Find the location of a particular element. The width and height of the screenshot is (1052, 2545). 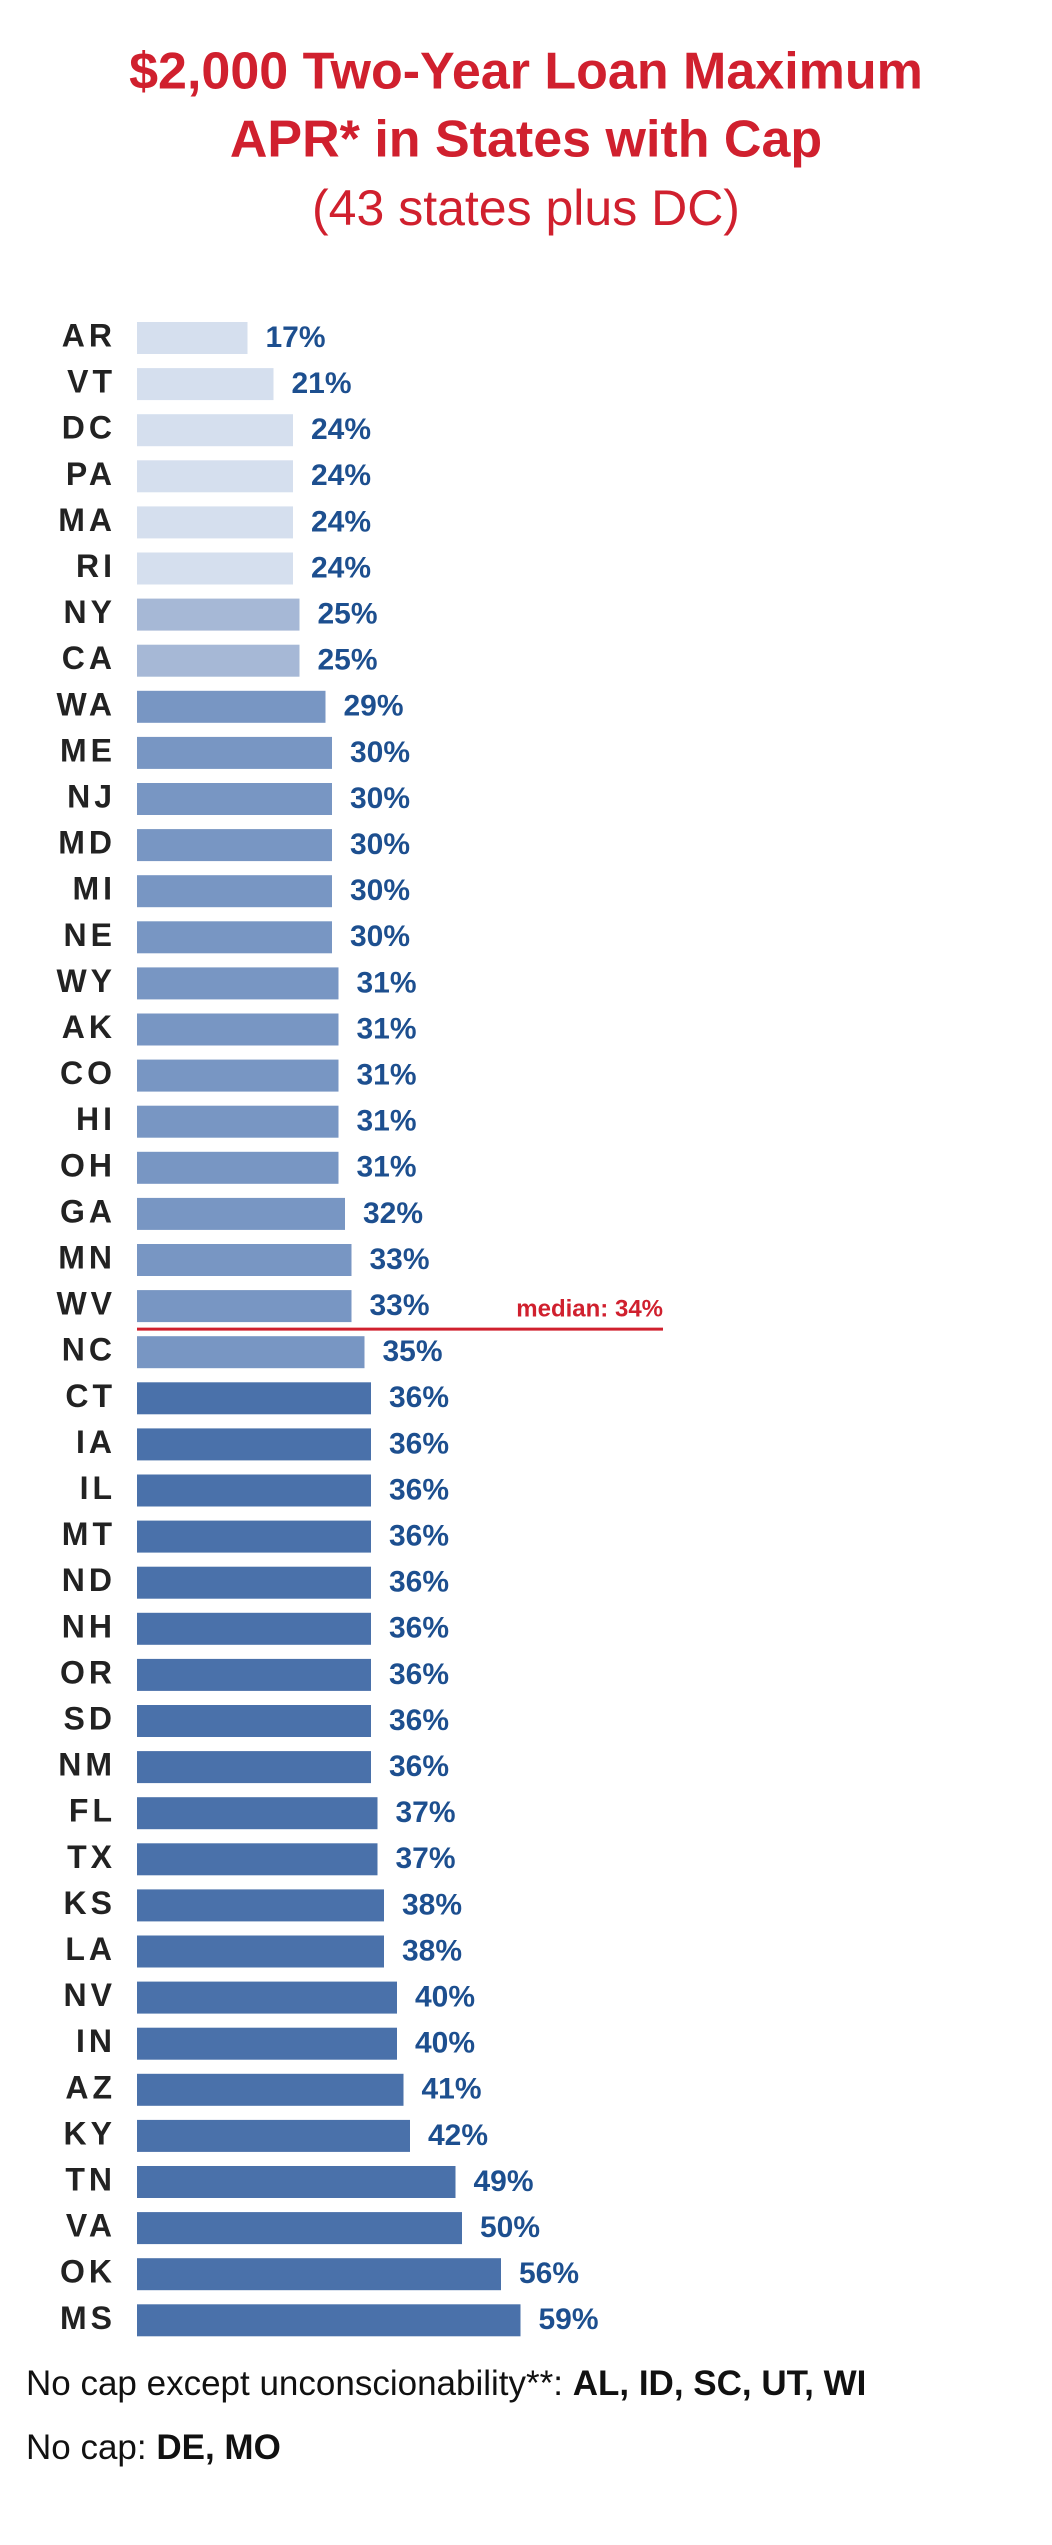

value-label: 21% is located at coordinates (322, 383).